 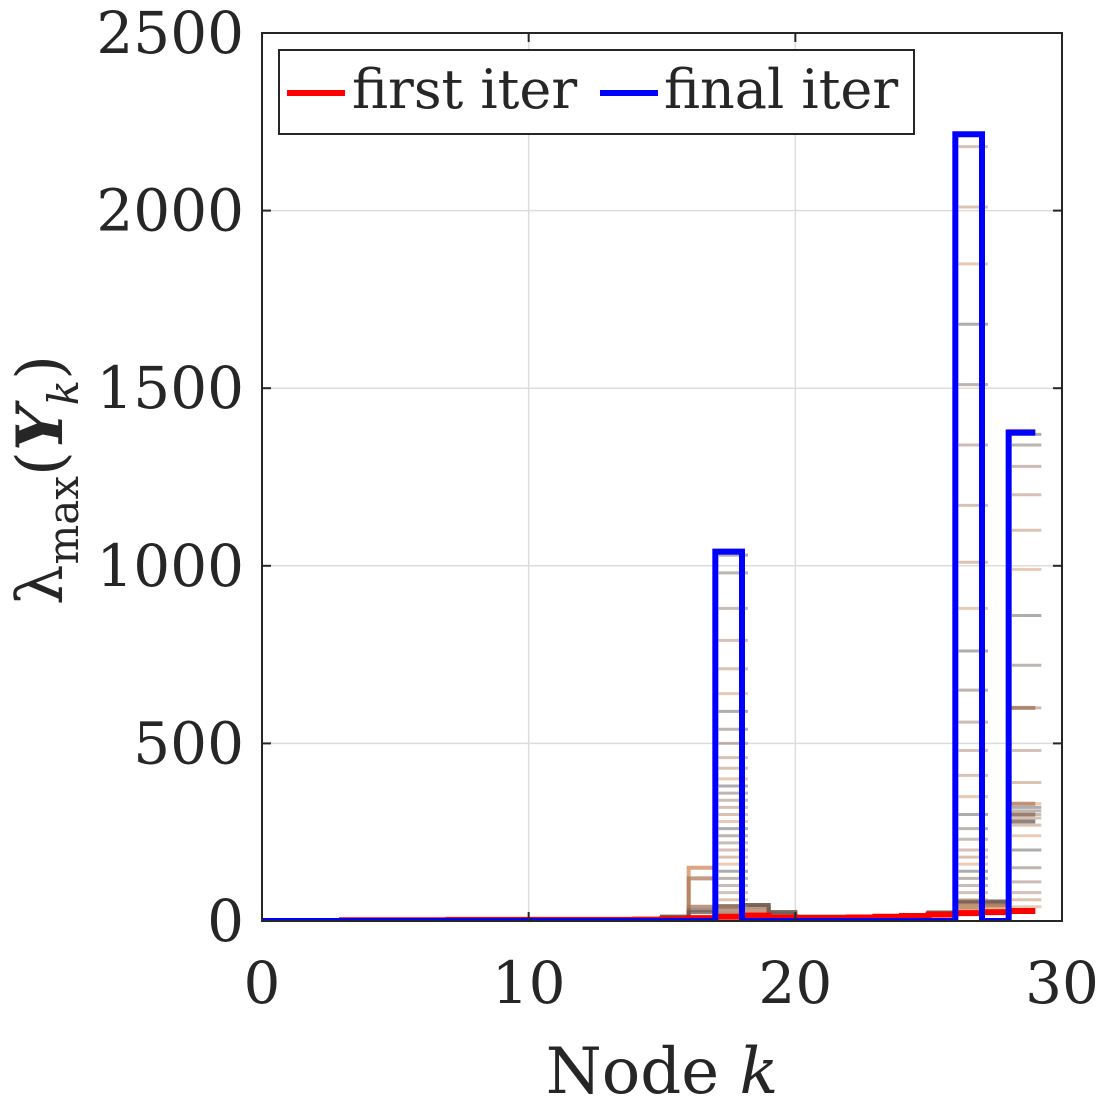 I want to click on y-tick-label: 1500, so click(x=170, y=388).